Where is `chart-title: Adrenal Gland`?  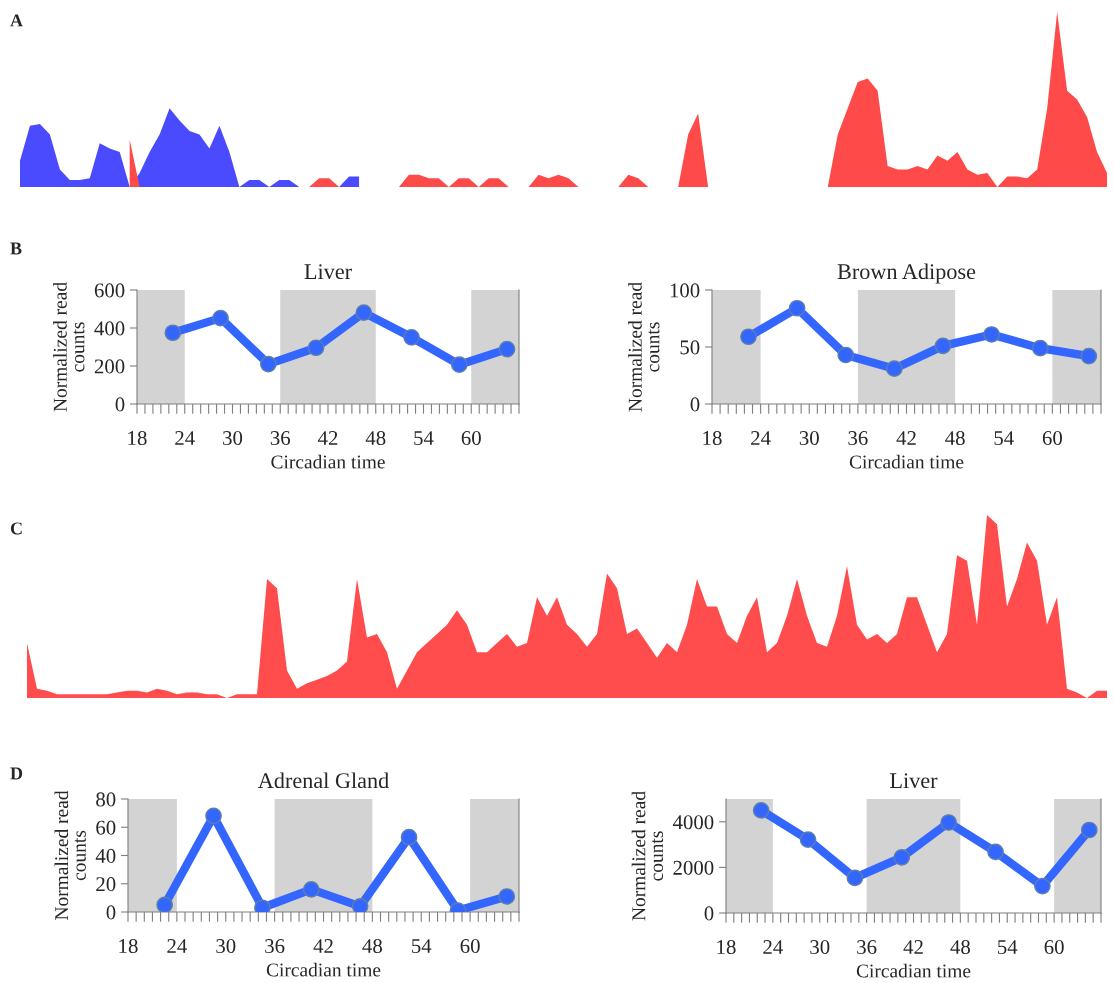 chart-title: Adrenal Gland is located at coordinates (323, 780).